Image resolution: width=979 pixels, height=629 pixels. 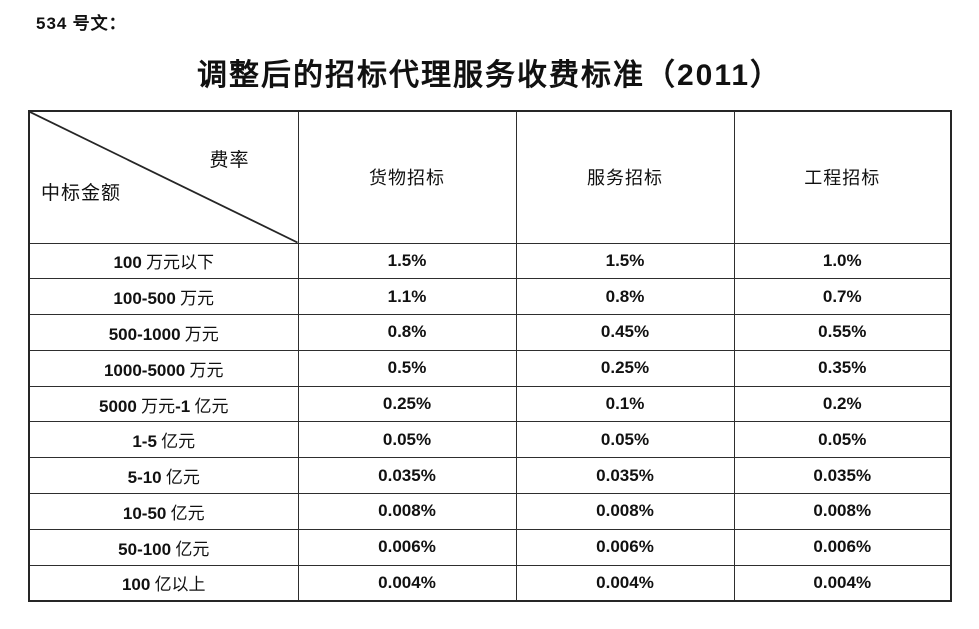 What do you see at coordinates (625, 583) in the screenshot?
I see `fee-value-services-cell: 0.004%` at bounding box center [625, 583].